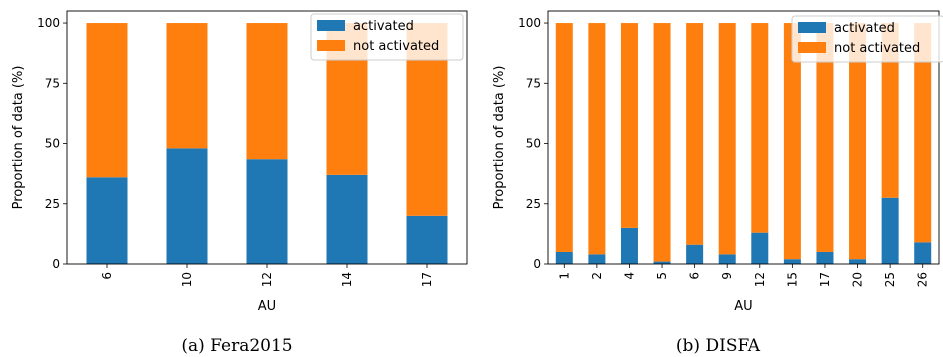 The width and height of the screenshot is (943, 357). What do you see at coordinates (236, 346) in the screenshot?
I see `chart-caption: (a) Fera2015` at bounding box center [236, 346].